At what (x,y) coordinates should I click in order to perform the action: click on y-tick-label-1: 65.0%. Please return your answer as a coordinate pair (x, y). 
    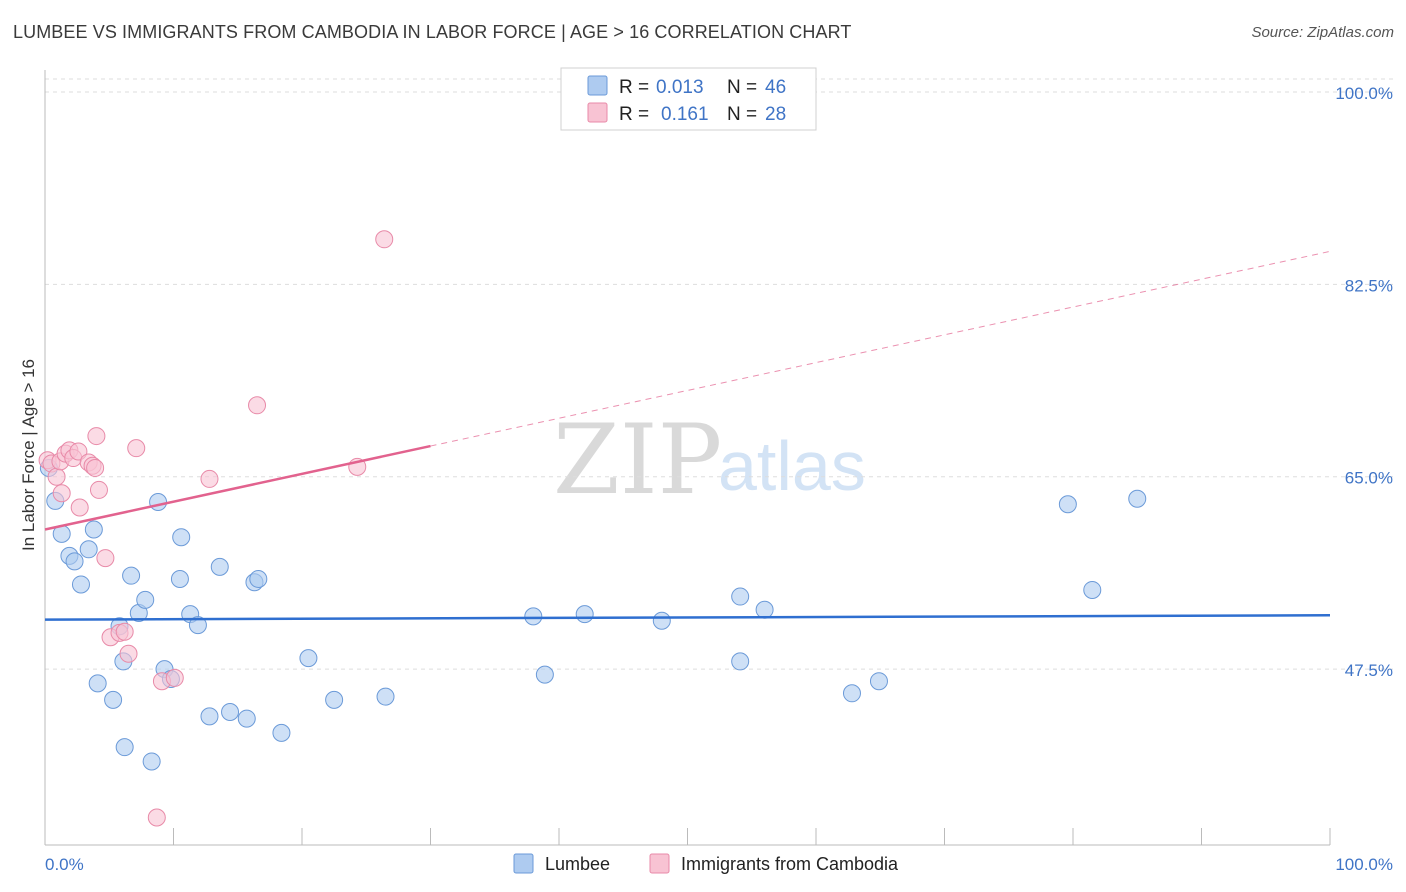
    Looking at the image, I should click on (1369, 478).